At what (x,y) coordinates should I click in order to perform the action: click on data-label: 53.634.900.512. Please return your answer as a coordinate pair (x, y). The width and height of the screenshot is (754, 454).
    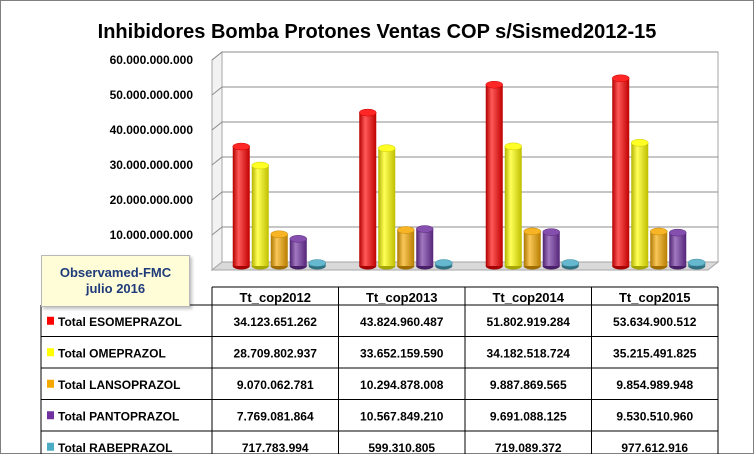
    Looking at the image, I should click on (655, 322).